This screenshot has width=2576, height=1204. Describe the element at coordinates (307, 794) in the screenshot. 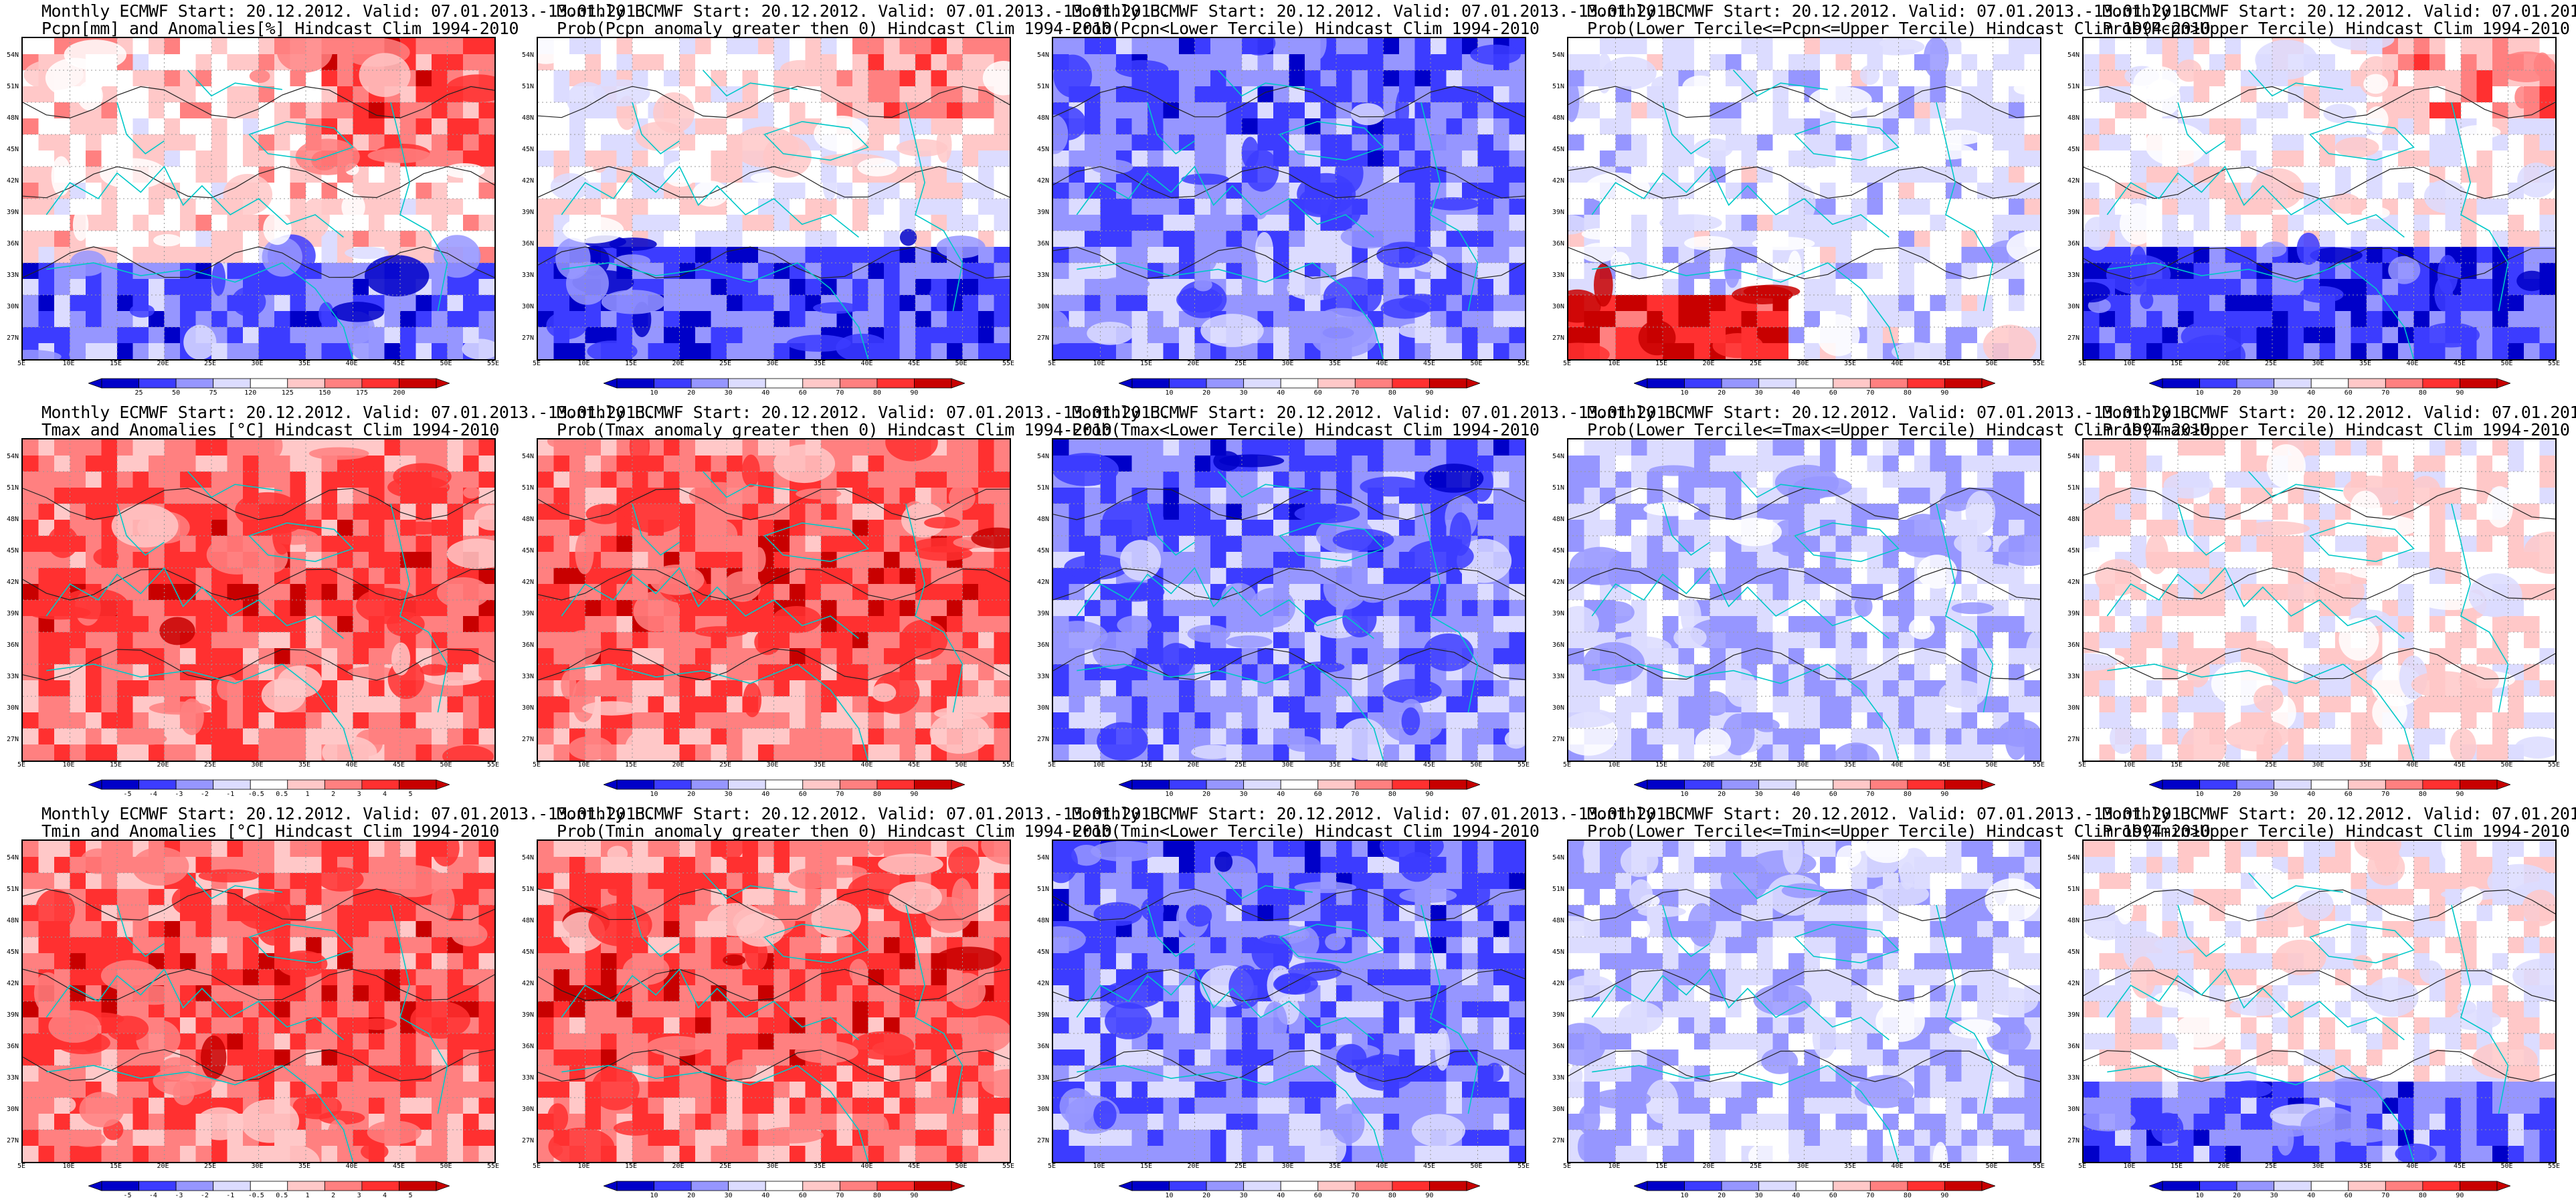

I see `colorbar-tick-label: 1` at that location.